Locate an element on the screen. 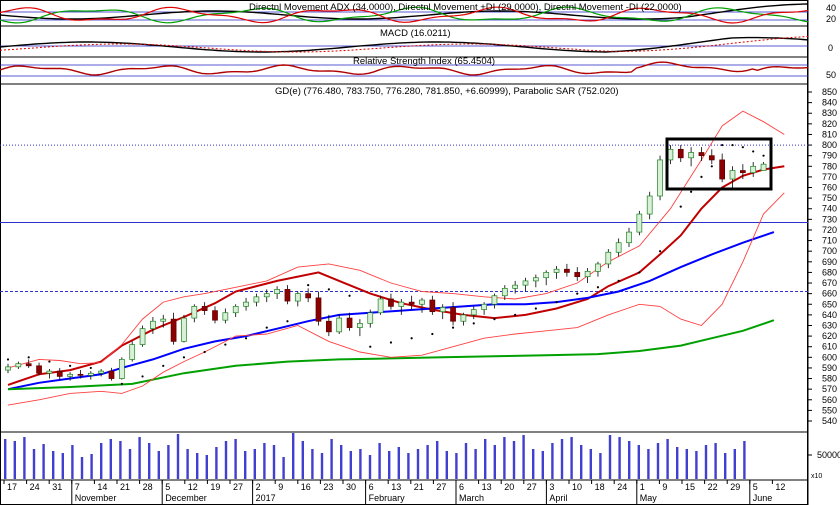  date-tick-label: 29 is located at coordinates (735, 487).